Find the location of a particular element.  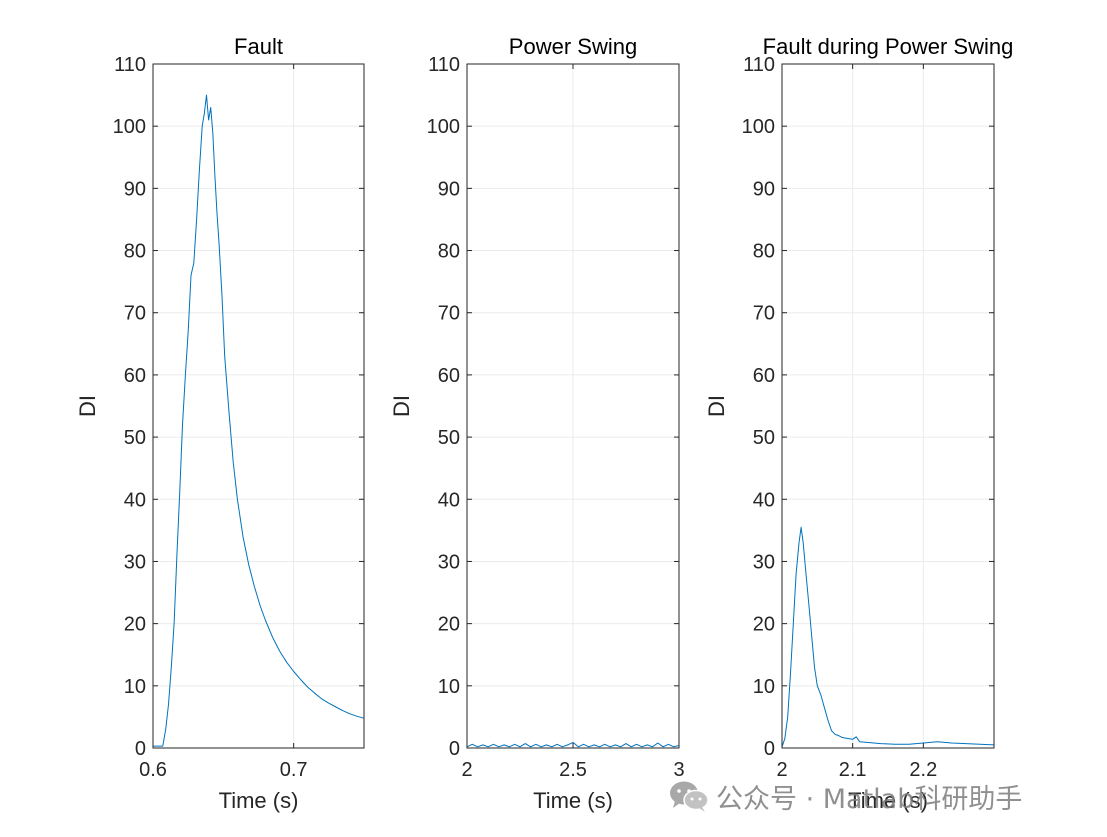

x-tick-label: 3 is located at coordinates (678, 770).